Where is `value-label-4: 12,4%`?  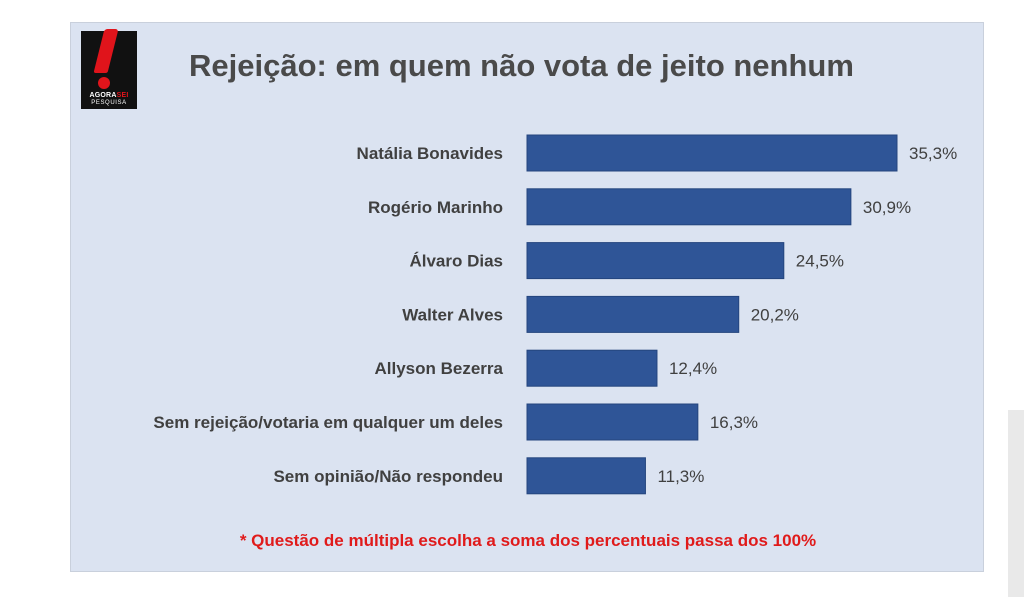
value-label-4: 12,4% is located at coordinates (693, 368).